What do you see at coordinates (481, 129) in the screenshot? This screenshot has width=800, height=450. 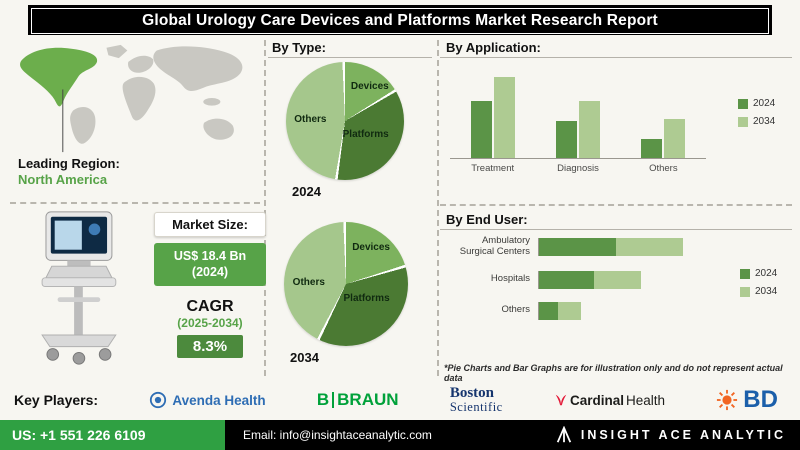 I see `bar-treatment-2024` at bounding box center [481, 129].